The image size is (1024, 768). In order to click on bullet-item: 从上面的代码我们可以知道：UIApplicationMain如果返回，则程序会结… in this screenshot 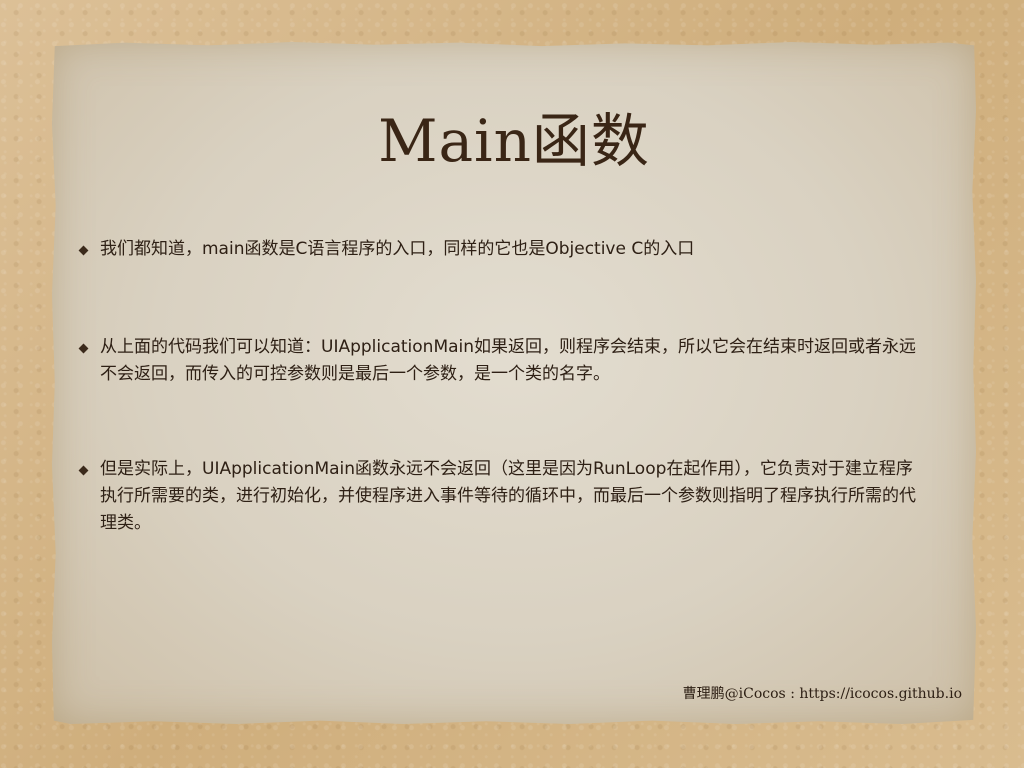, I will do `click(499, 361)`.